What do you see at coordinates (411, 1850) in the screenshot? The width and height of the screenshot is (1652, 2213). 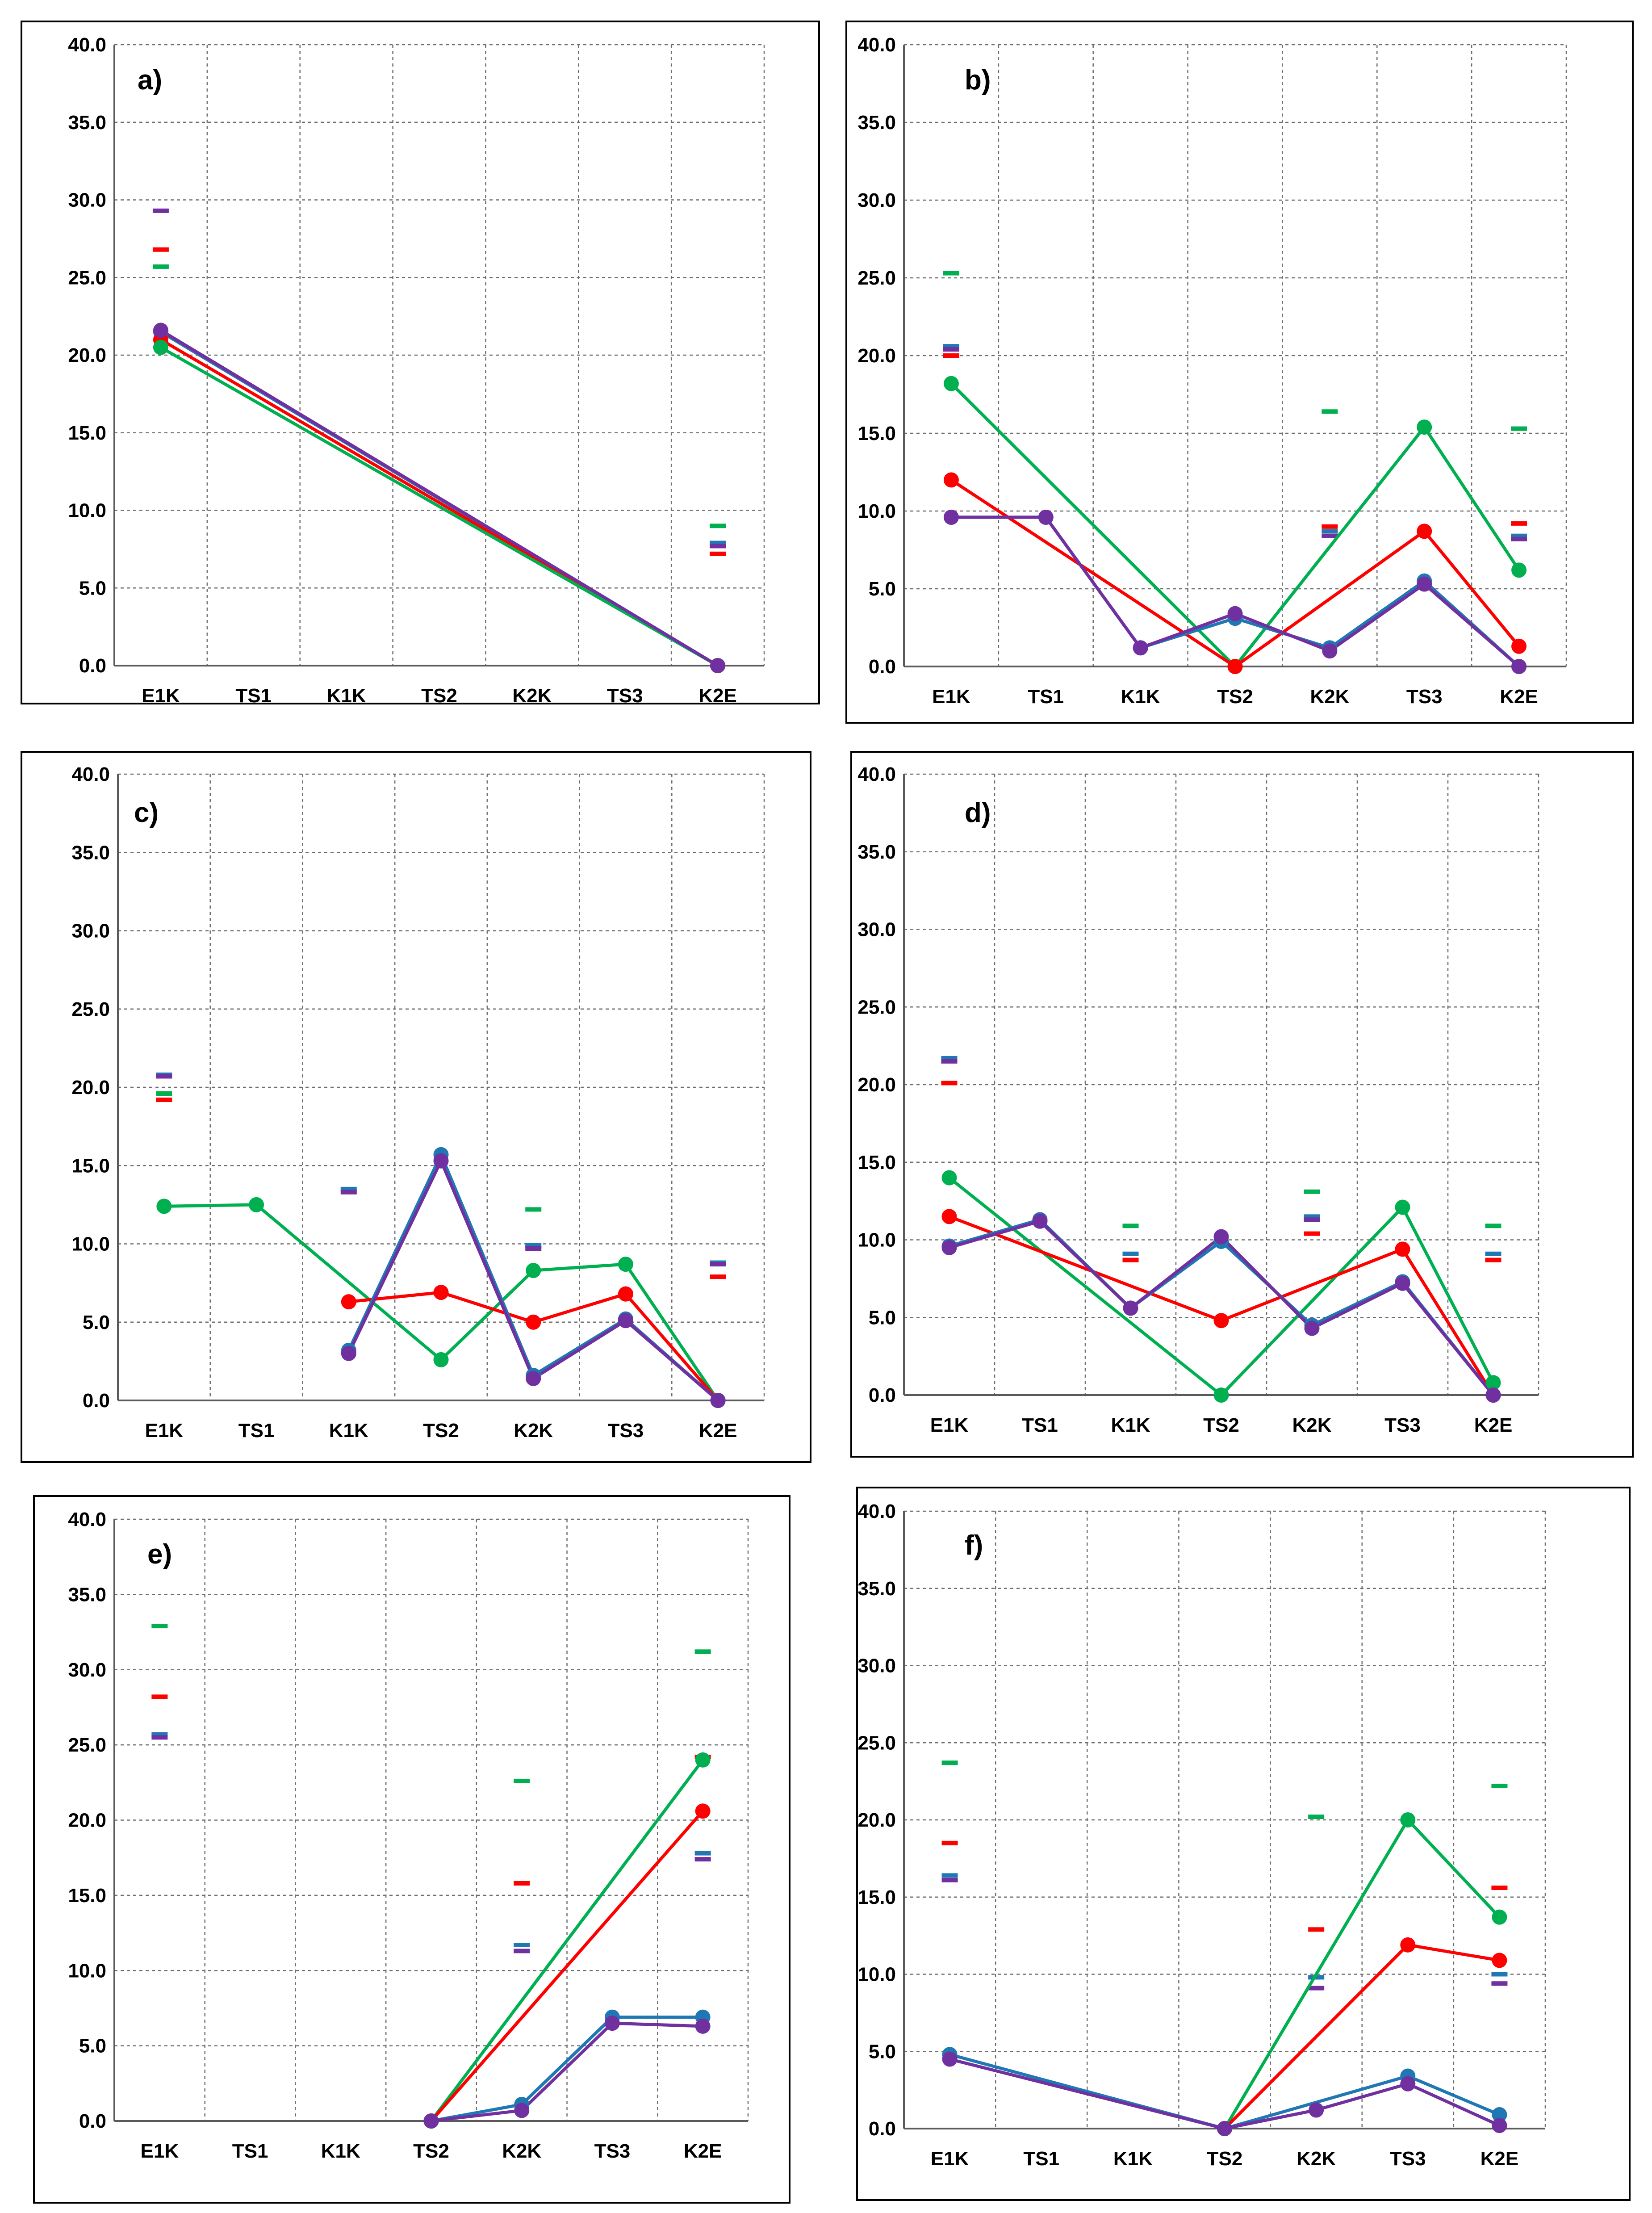 I see `panel-frame` at bounding box center [411, 1850].